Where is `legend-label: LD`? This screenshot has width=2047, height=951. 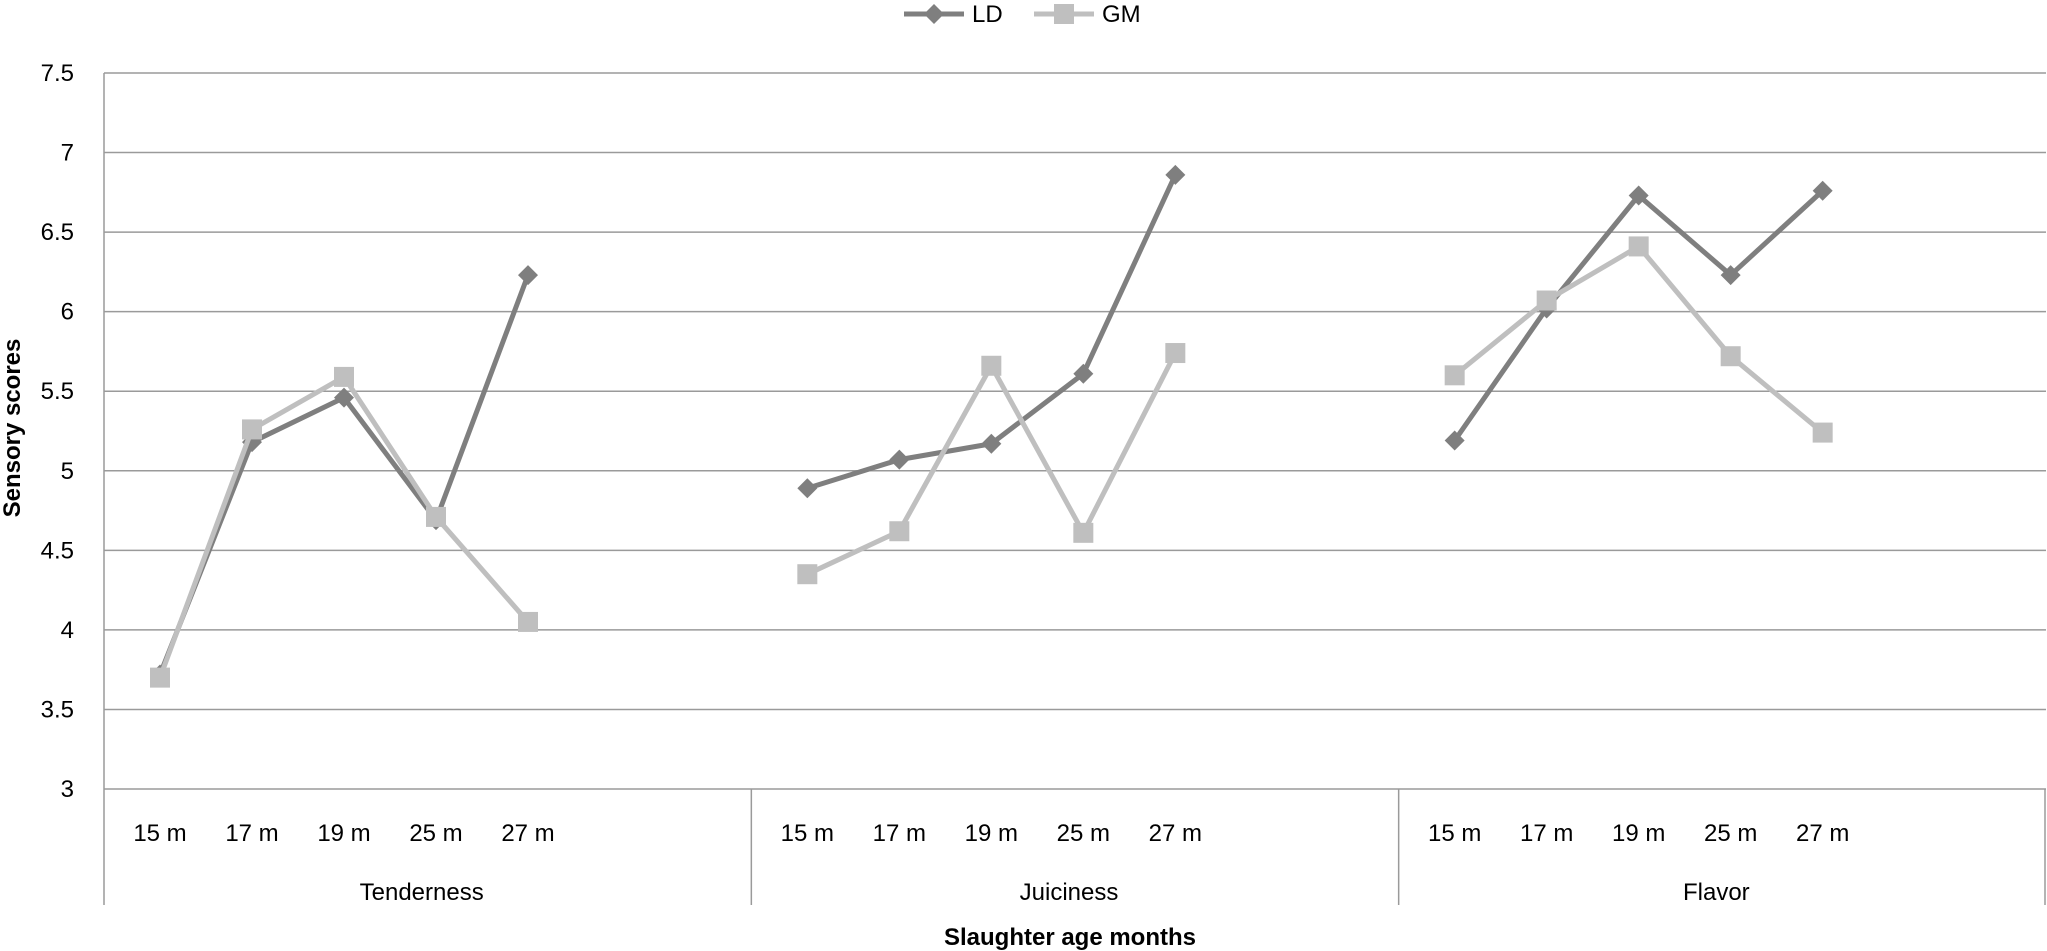
legend-label: LD is located at coordinates (987, 14).